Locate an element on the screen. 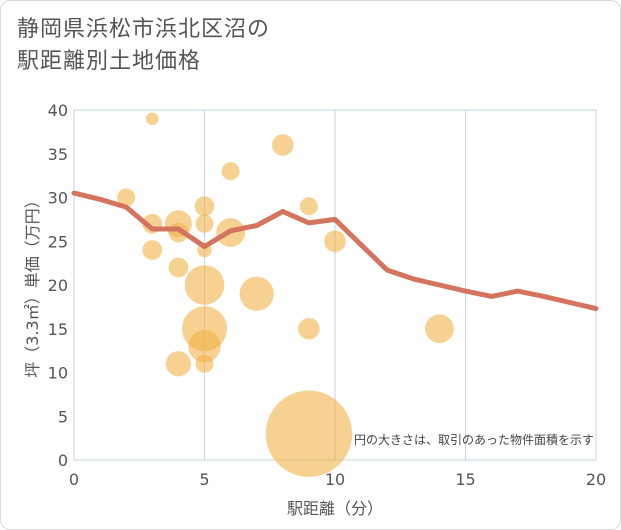  y-tick-label: 35 is located at coordinates (58, 154).